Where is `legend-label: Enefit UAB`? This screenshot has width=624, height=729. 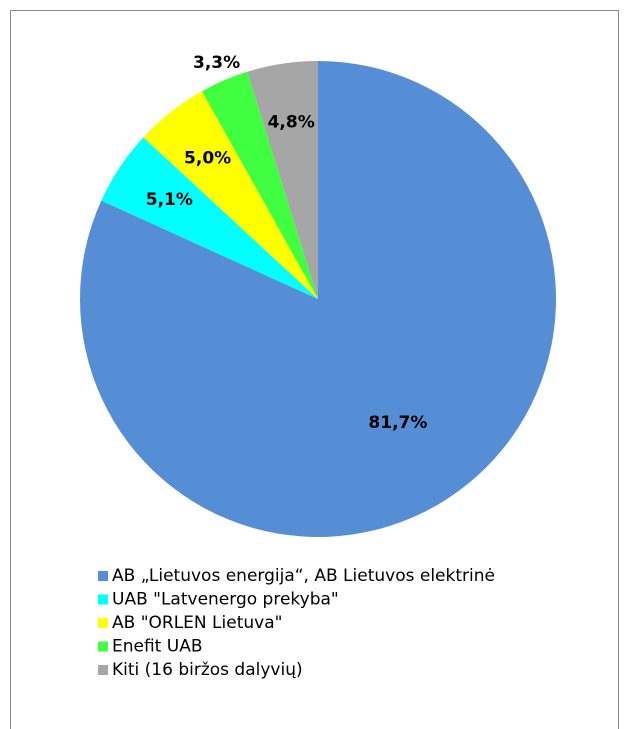
legend-label: Enefit UAB is located at coordinates (157, 647).